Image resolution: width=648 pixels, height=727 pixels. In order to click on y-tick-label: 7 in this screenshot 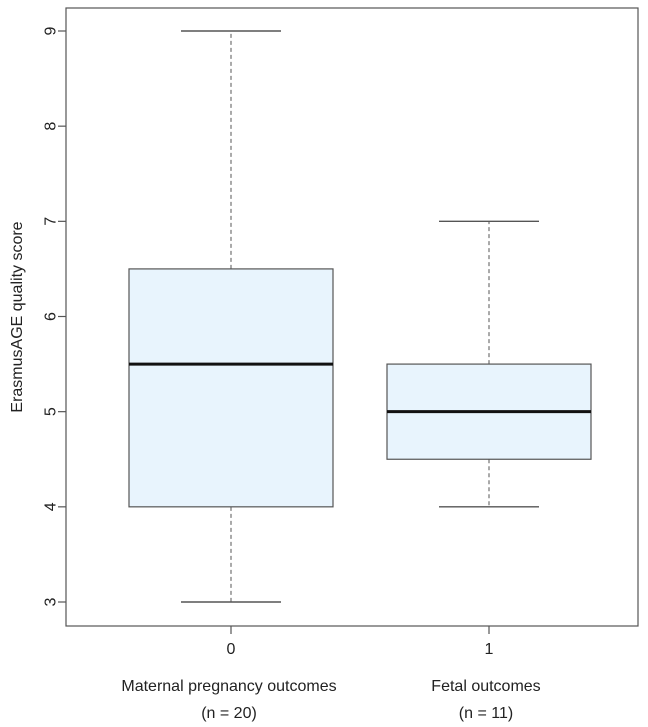, I will do `click(51, 221)`.